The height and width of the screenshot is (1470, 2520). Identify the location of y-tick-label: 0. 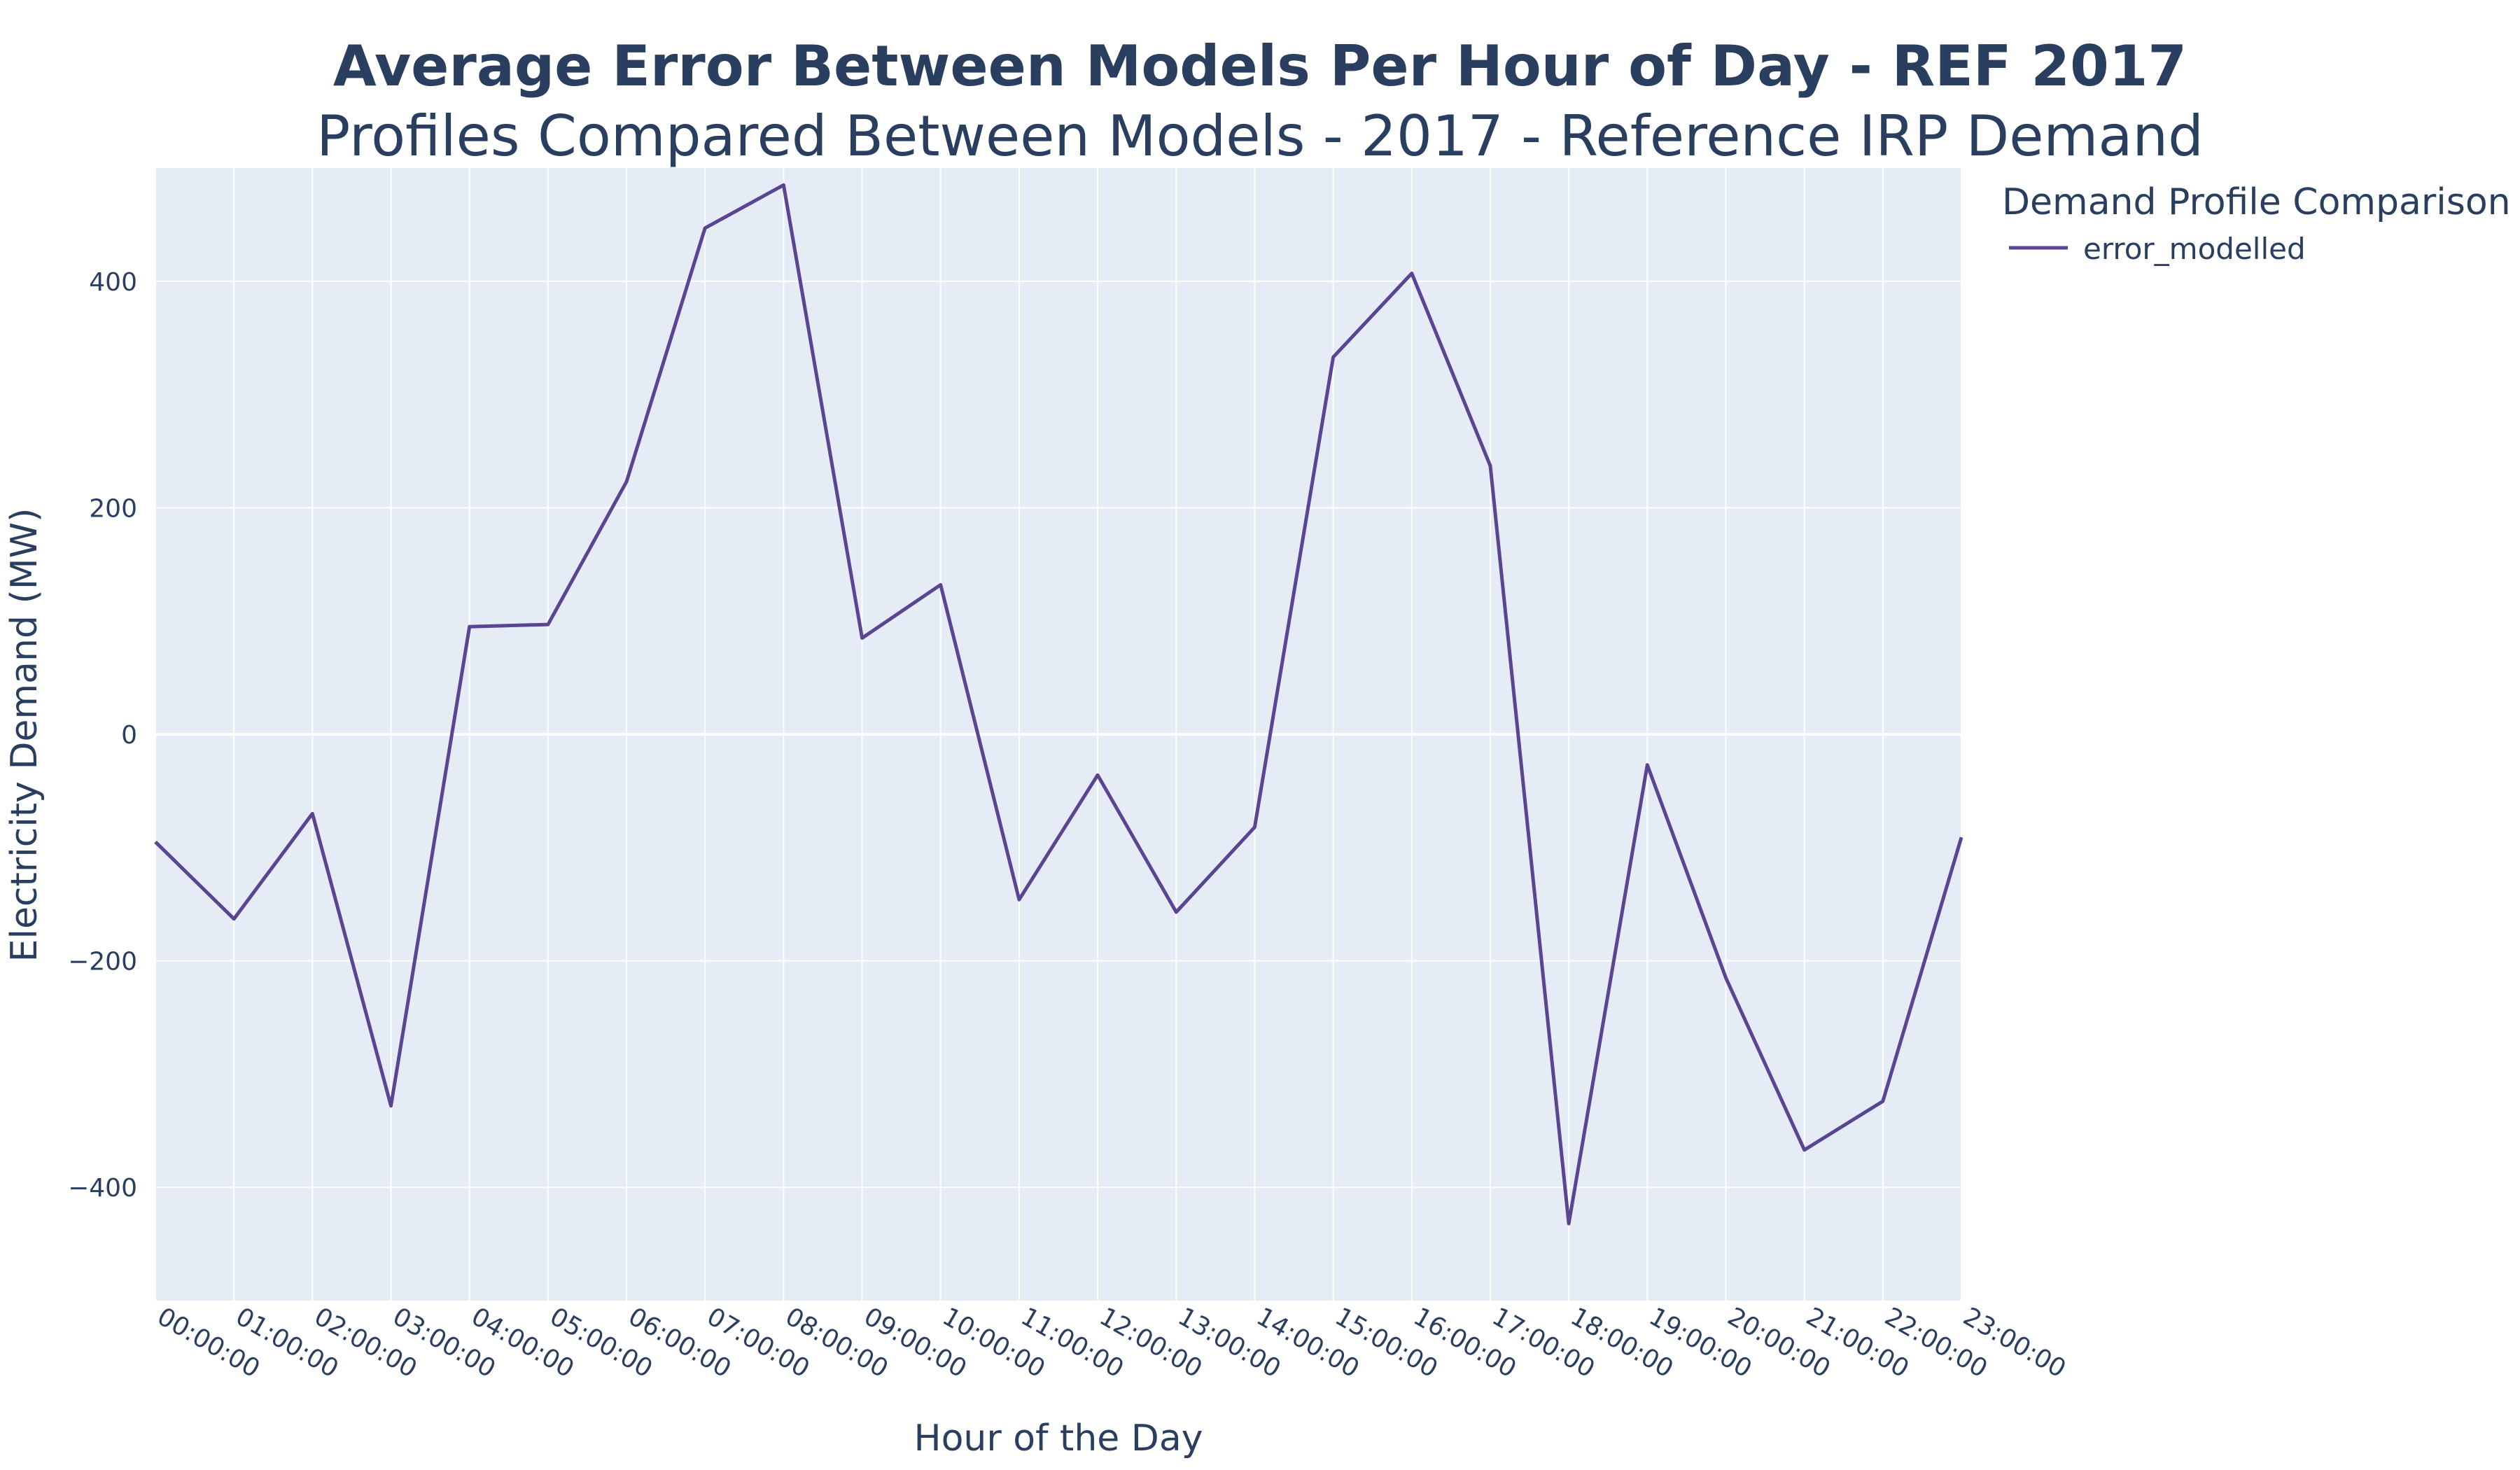
(129, 735).